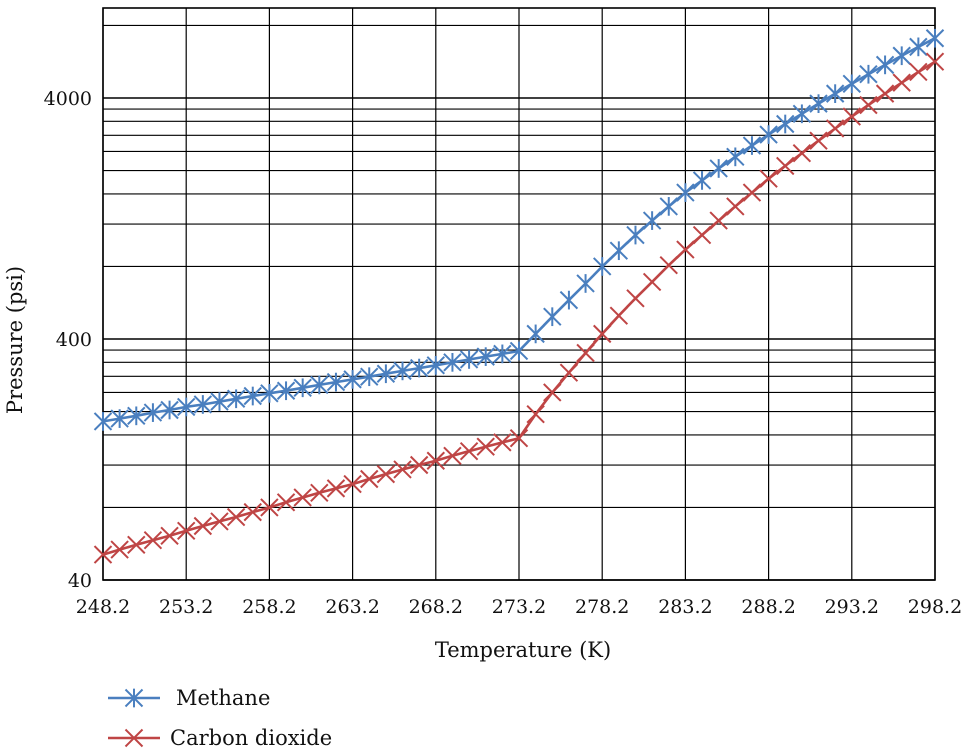  I want to click on x-tick-label: 273.2, so click(519, 607).